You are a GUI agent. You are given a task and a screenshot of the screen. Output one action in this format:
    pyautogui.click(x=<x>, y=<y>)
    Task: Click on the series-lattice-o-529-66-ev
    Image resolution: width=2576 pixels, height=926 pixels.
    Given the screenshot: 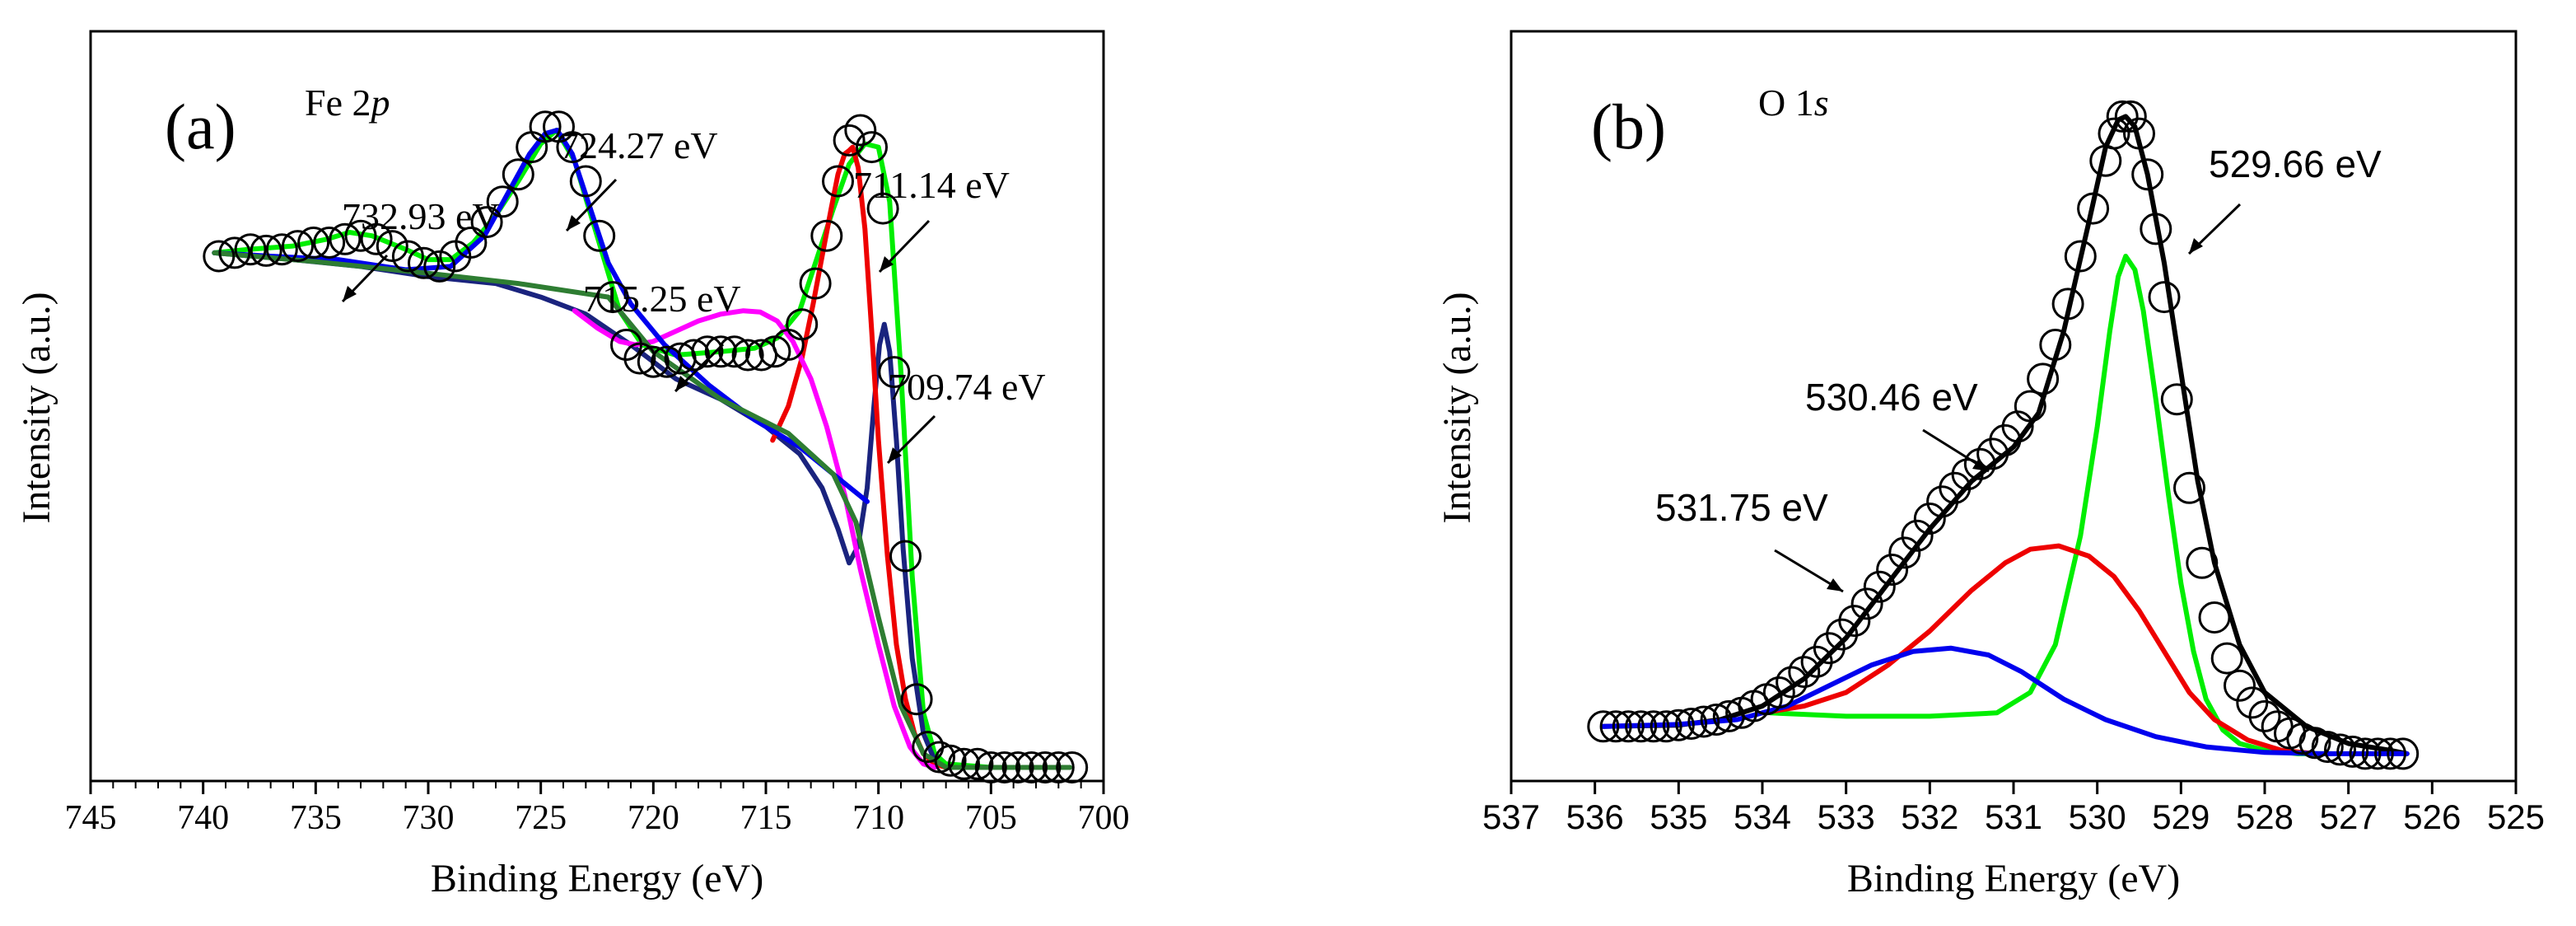 What is the action you would take?
    pyautogui.click(x=2051, y=505)
    